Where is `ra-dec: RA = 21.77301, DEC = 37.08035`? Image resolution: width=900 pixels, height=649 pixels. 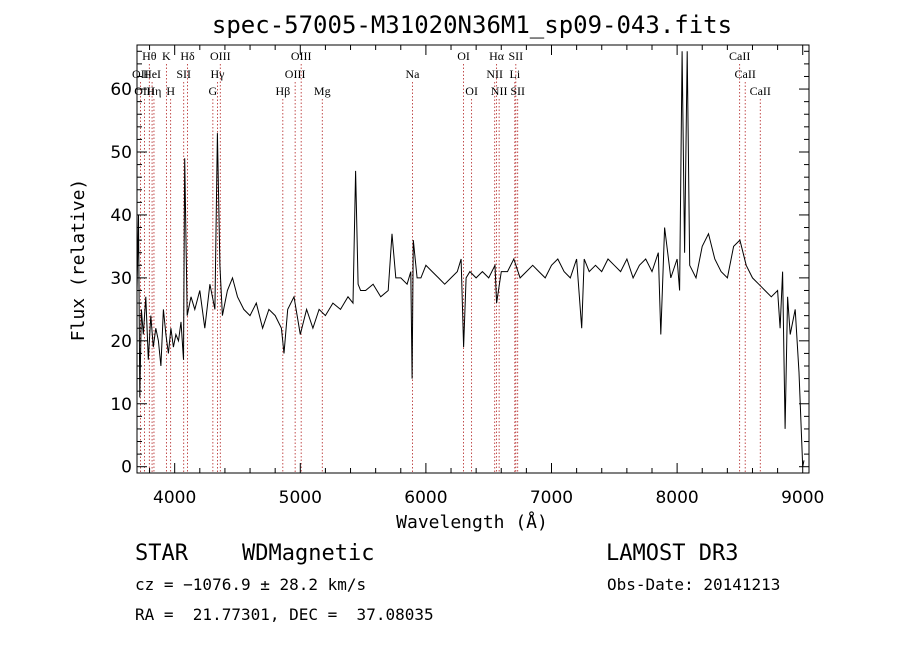
ra-dec: RA = 21.77301, DEC = 37.08035 is located at coordinates (284, 614).